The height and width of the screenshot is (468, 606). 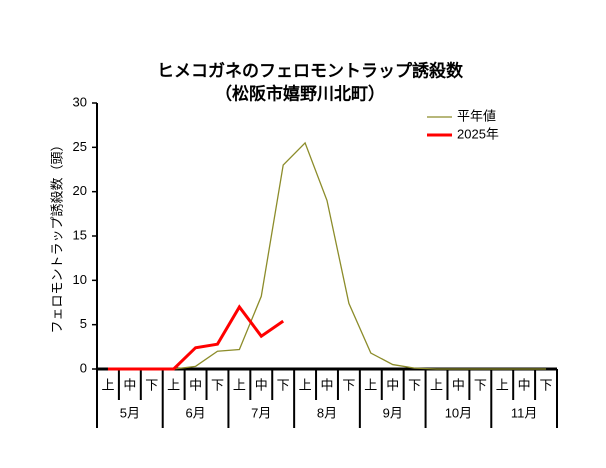 What do you see at coordinates (393, 412) in the screenshot?
I see `month-label: 9月` at bounding box center [393, 412].